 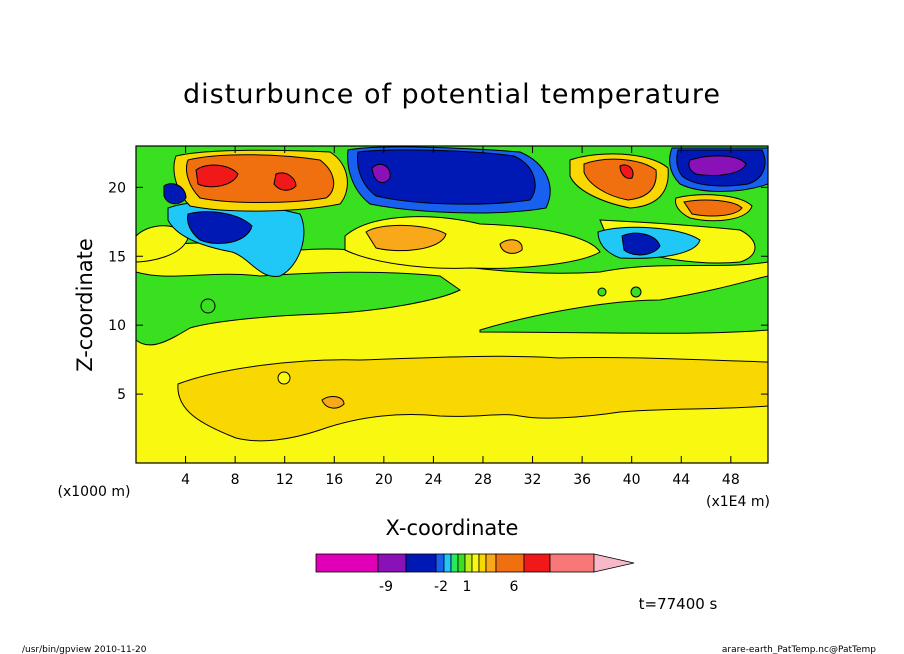 I want to click on colorbar-label: -2, so click(x=441, y=587).